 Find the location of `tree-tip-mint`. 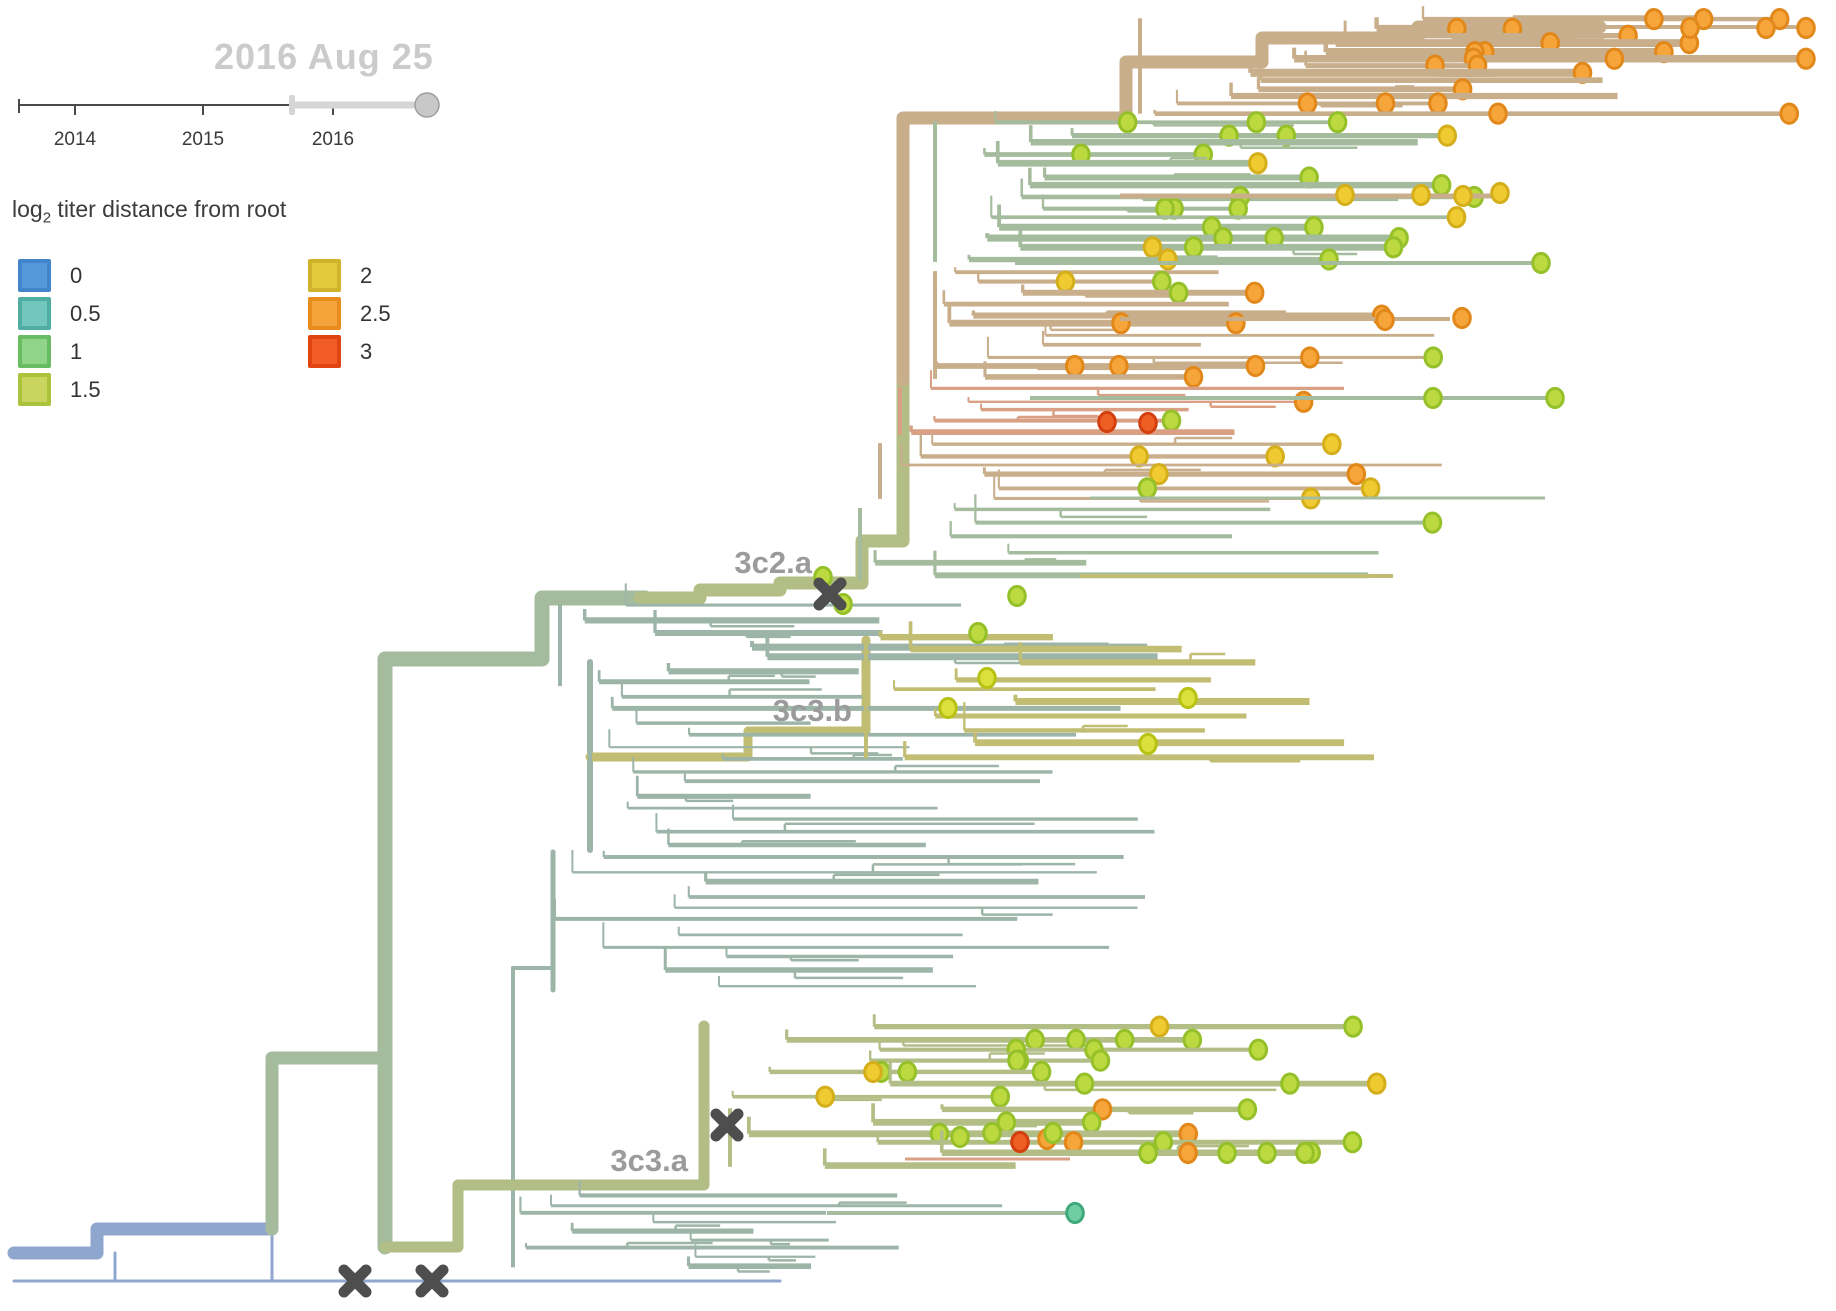

tree-tip-mint is located at coordinates (1075, 1213).